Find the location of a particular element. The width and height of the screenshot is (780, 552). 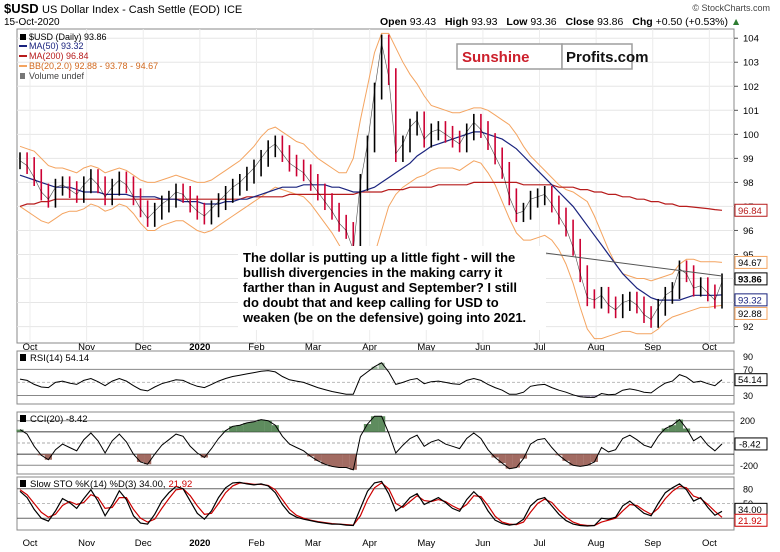

price-y-tick-label: 99 is located at coordinates (748, 159).